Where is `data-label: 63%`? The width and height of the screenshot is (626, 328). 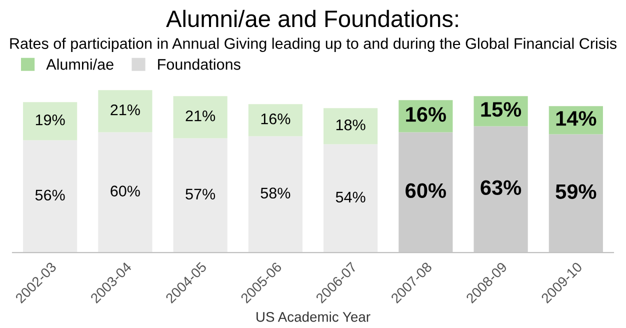
data-label: 63% is located at coordinates (501, 188).